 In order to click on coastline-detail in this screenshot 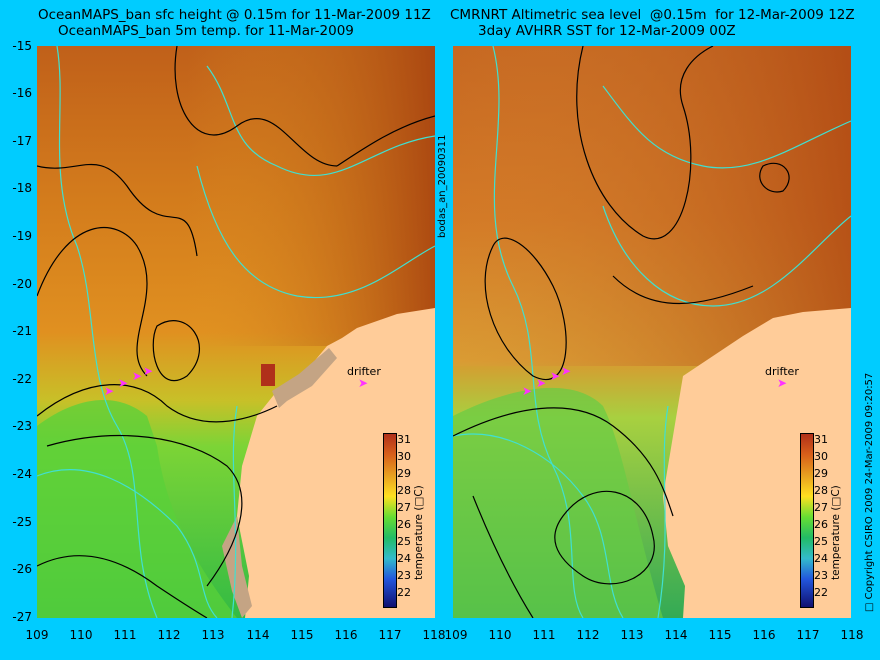, I will do `click(692, 426)`.